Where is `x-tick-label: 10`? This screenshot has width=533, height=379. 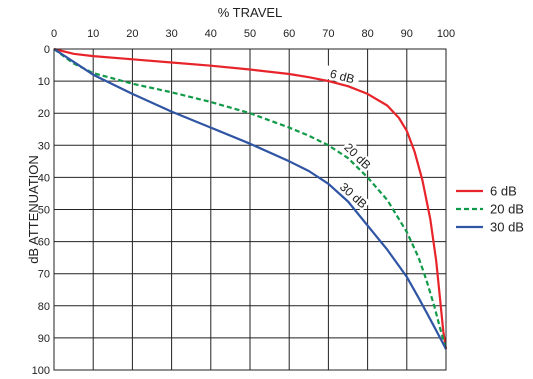 x-tick-label: 10 is located at coordinates (93, 34).